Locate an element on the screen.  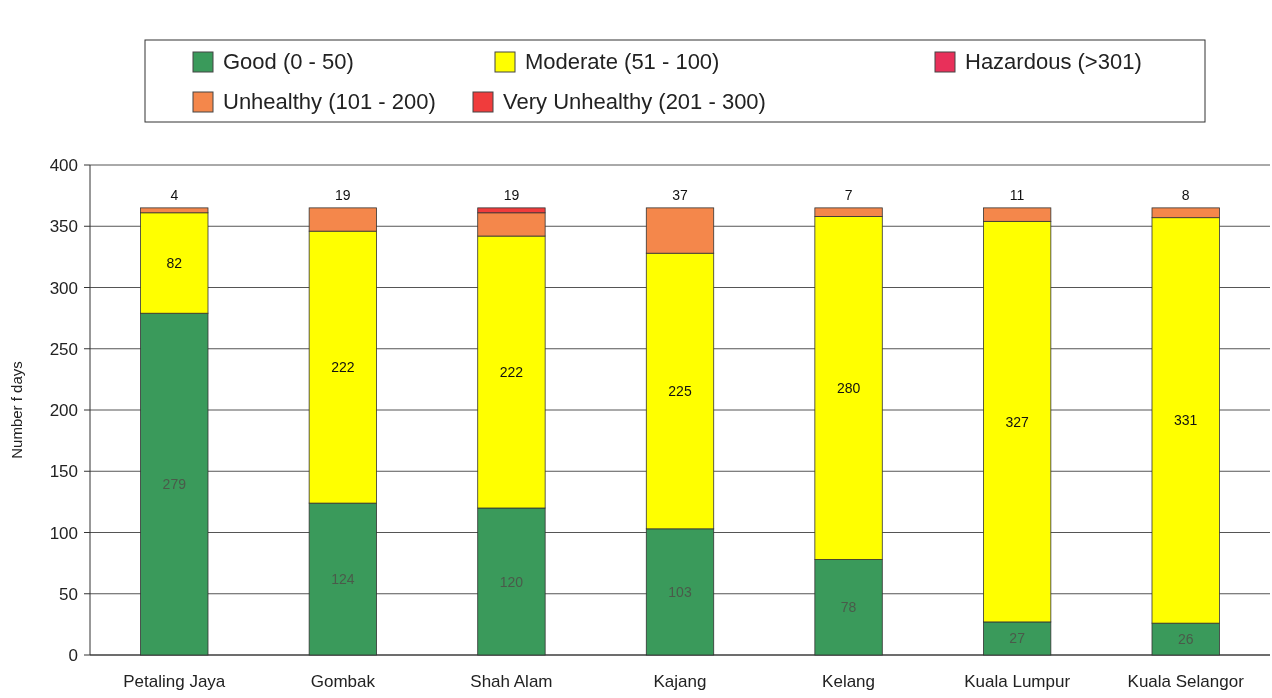
y-tick-label: 250 is located at coordinates (63, 349).